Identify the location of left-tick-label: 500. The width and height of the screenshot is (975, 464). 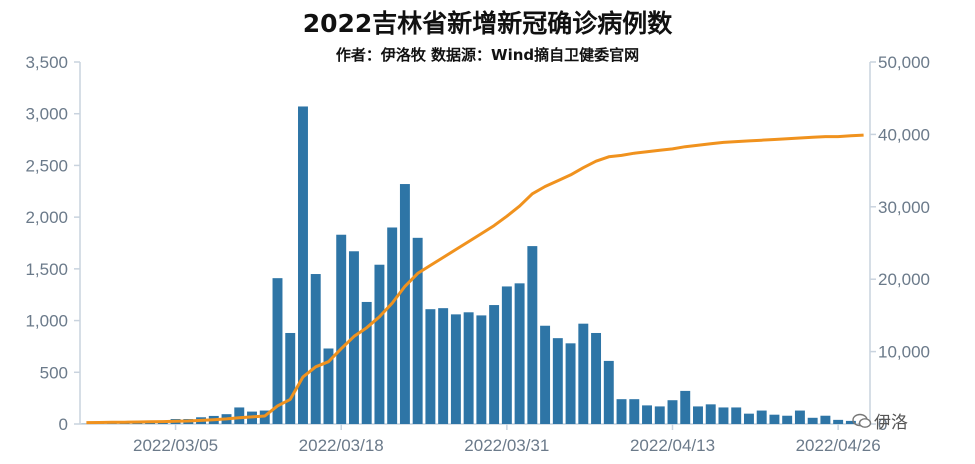
(54, 372).